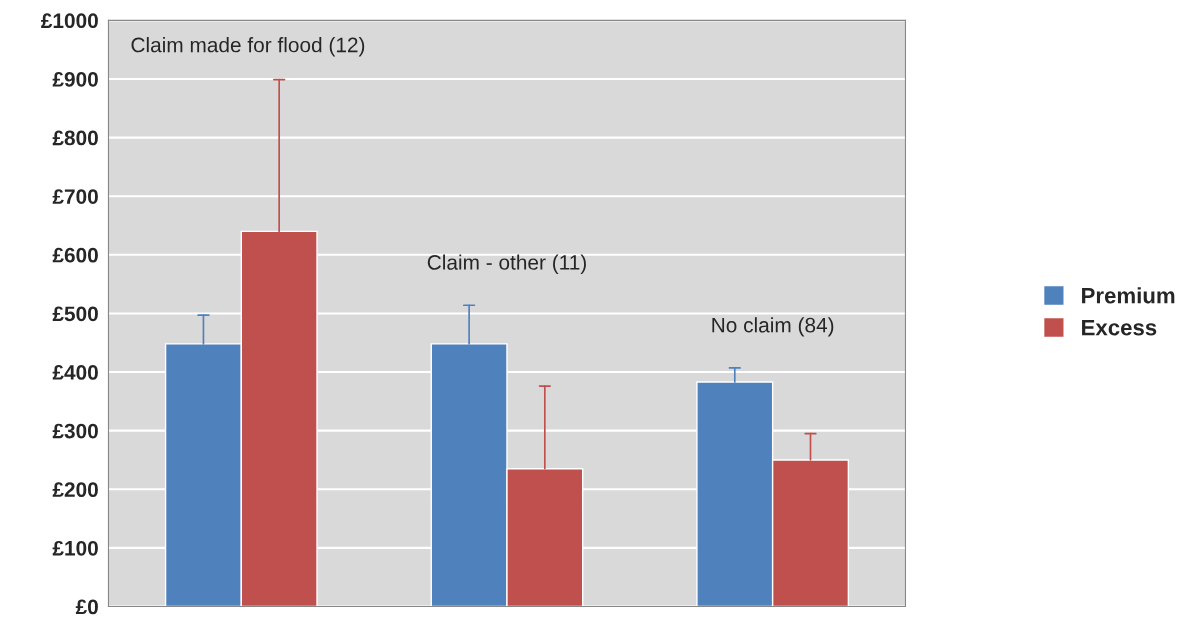  Describe the element at coordinates (248, 47) in the screenshot. I see `annotation: Claim made for flood (12)` at that location.